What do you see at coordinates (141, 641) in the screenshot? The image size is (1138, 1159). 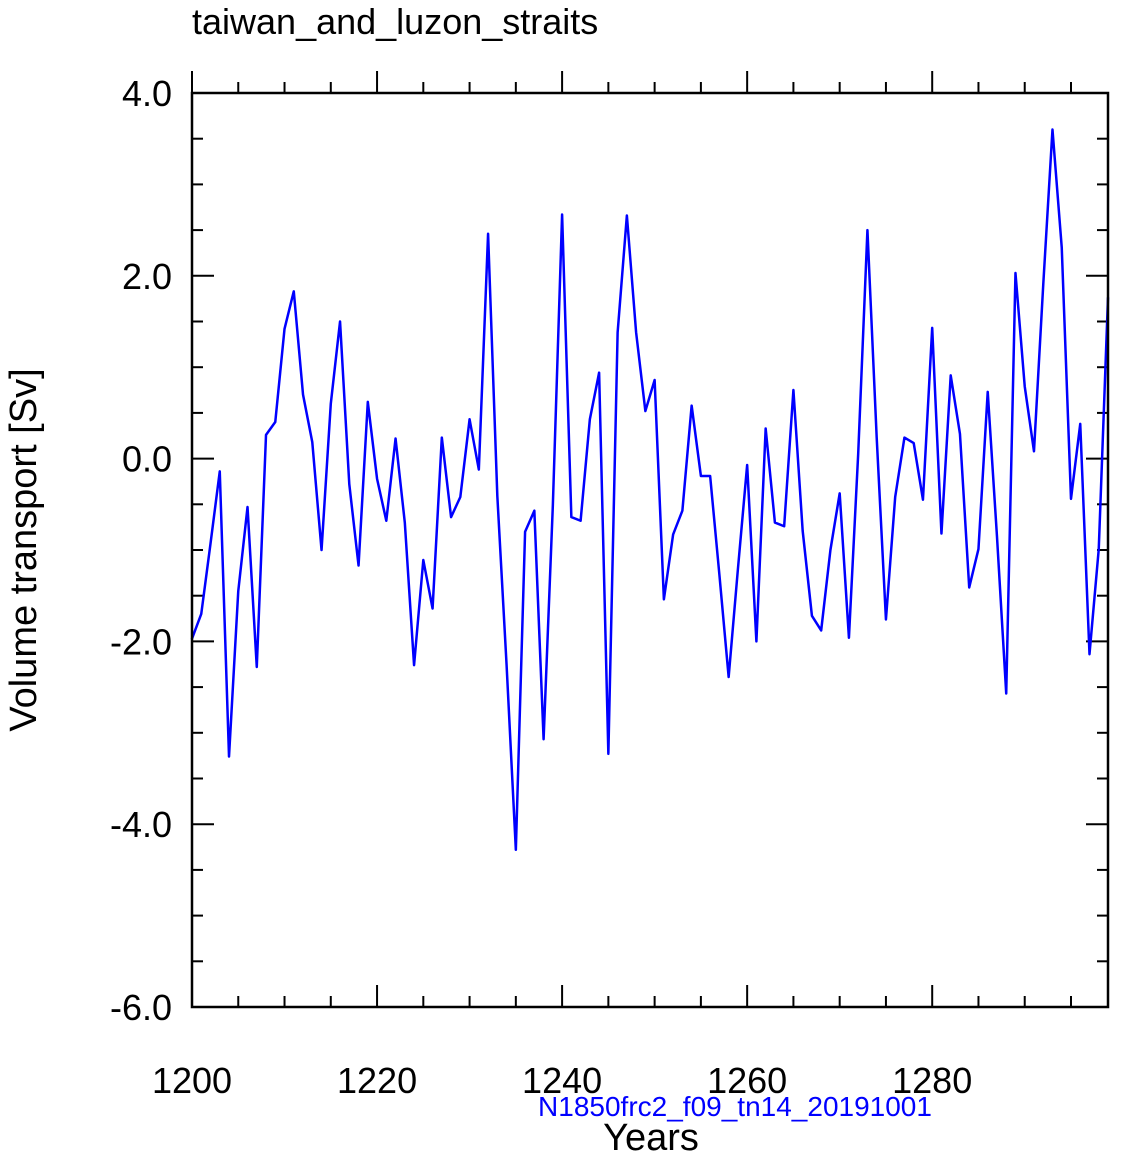 I see `y-tick-label: -2.0` at bounding box center [141, 641].